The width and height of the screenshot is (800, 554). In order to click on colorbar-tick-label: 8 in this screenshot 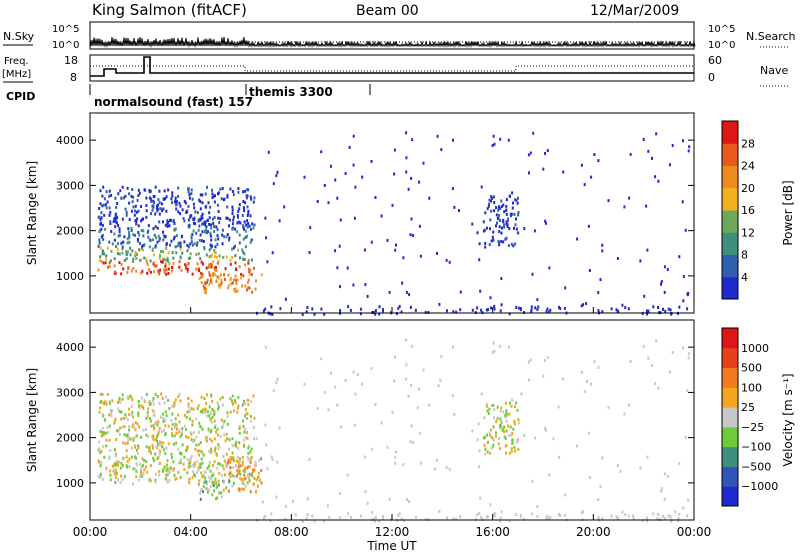, I will do `click(744, 255)`.